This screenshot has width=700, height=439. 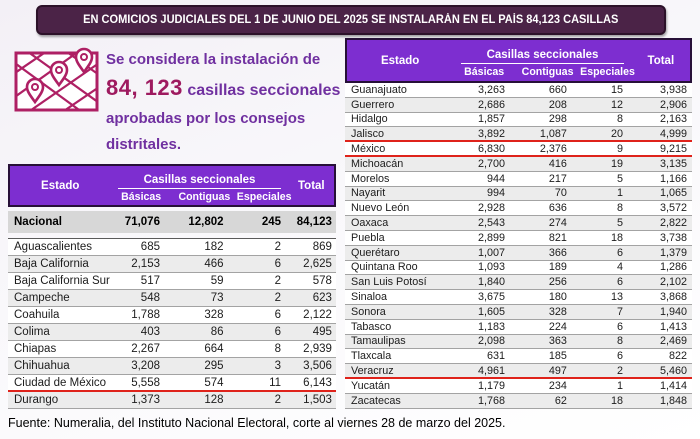 I want to click on cell-contiguas: 466, so click(x=214, y=264).